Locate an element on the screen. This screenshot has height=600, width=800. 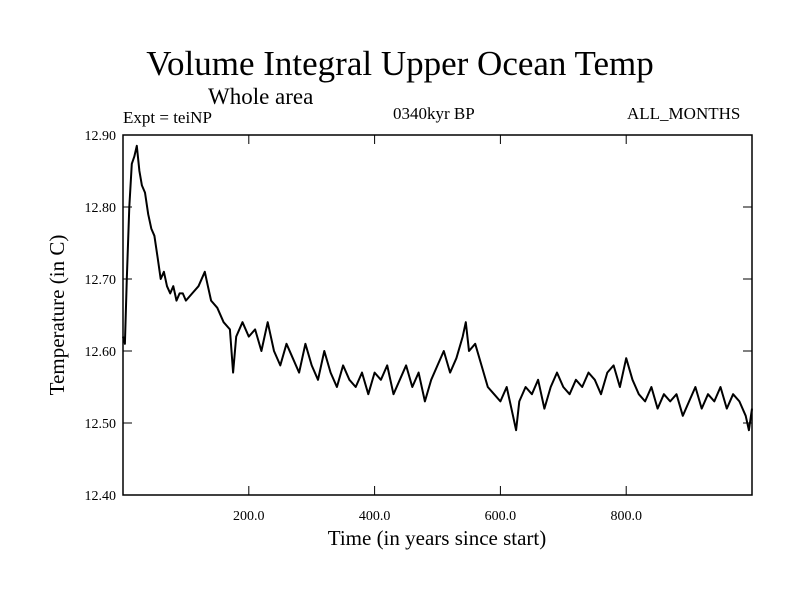
months-label: ALL_MONTHS is located at coordinates (684, 113).